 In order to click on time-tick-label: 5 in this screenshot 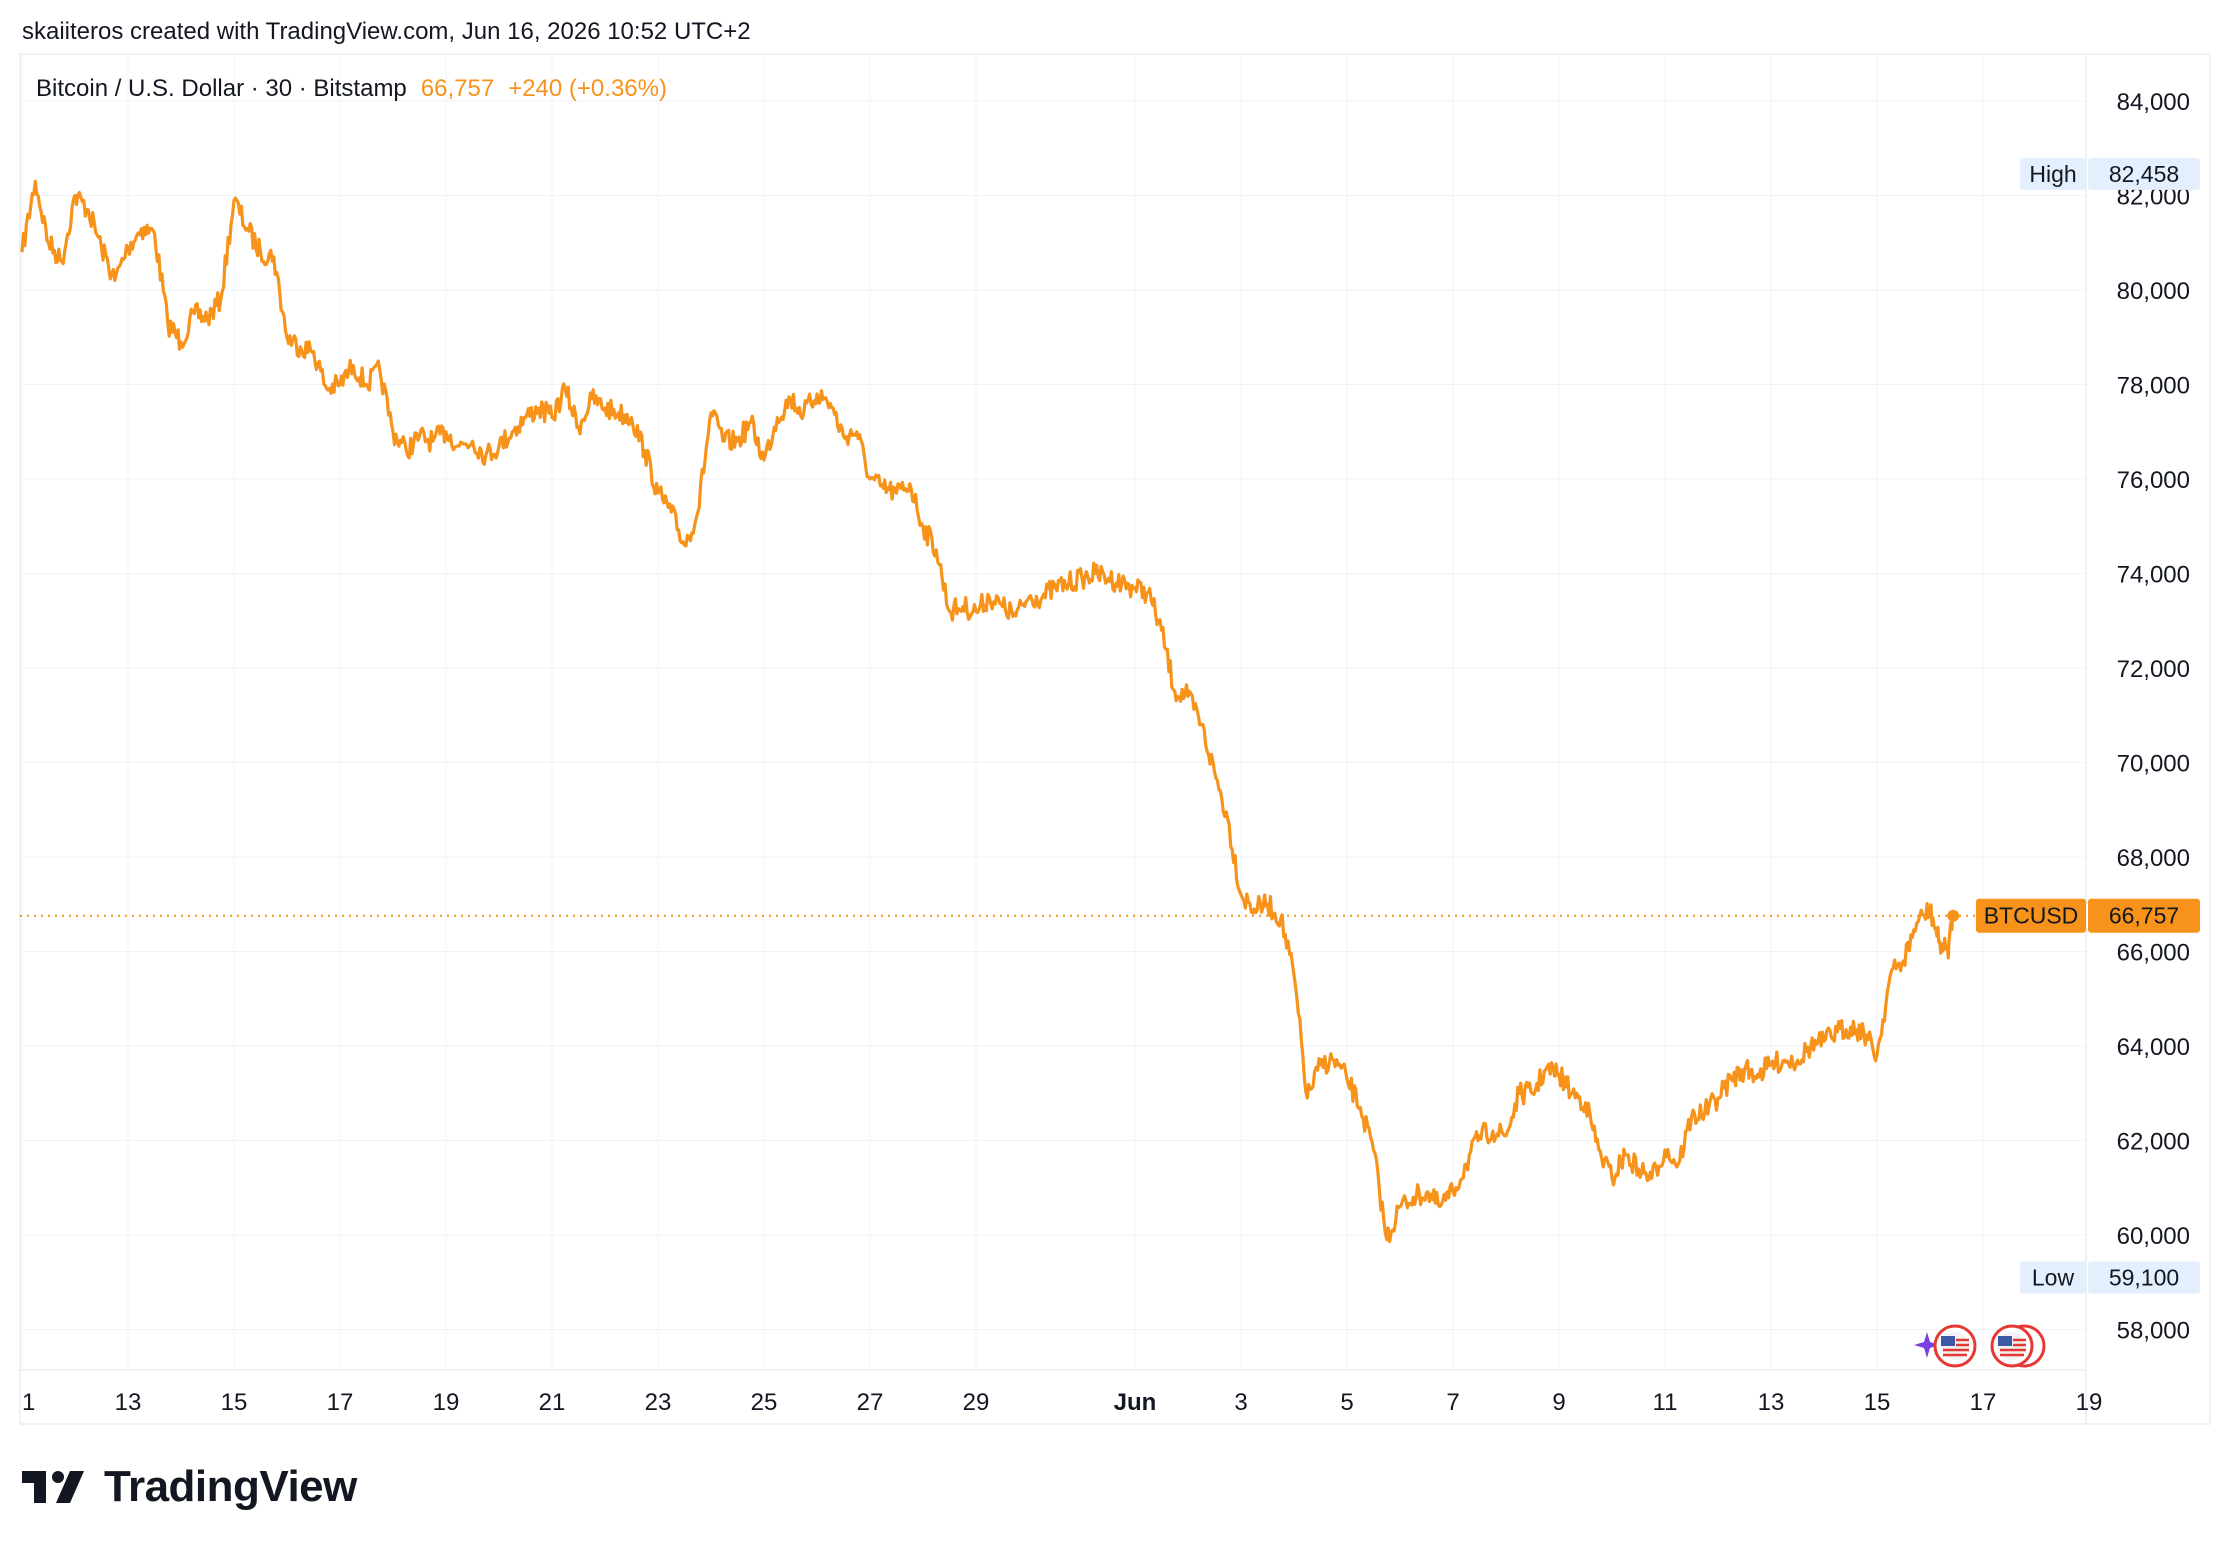, I will do `click(1346, 1402)`.